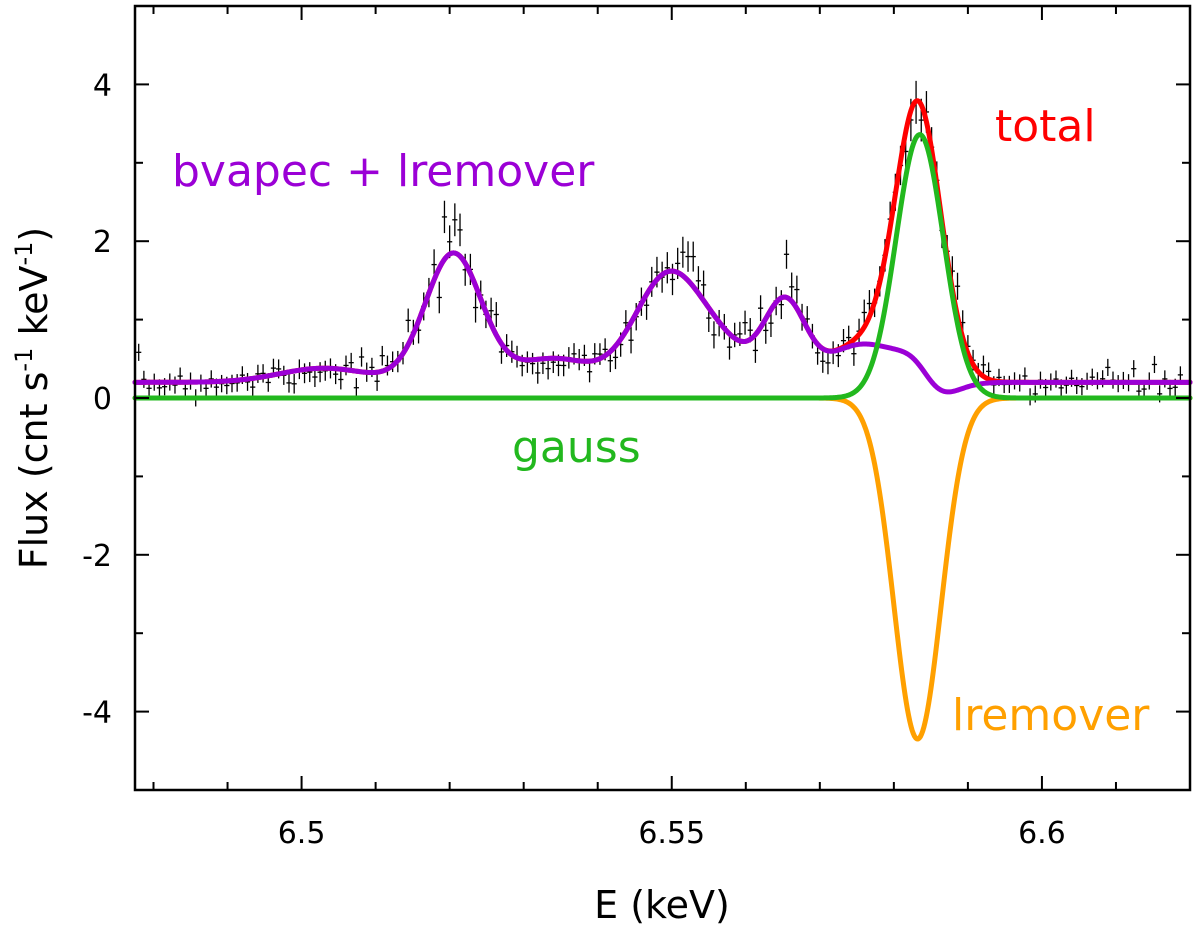  What do you see at coordinates (576, 447) in the screenshot?
I see `label-gauss: gauss` at bounding box center [576, 447].